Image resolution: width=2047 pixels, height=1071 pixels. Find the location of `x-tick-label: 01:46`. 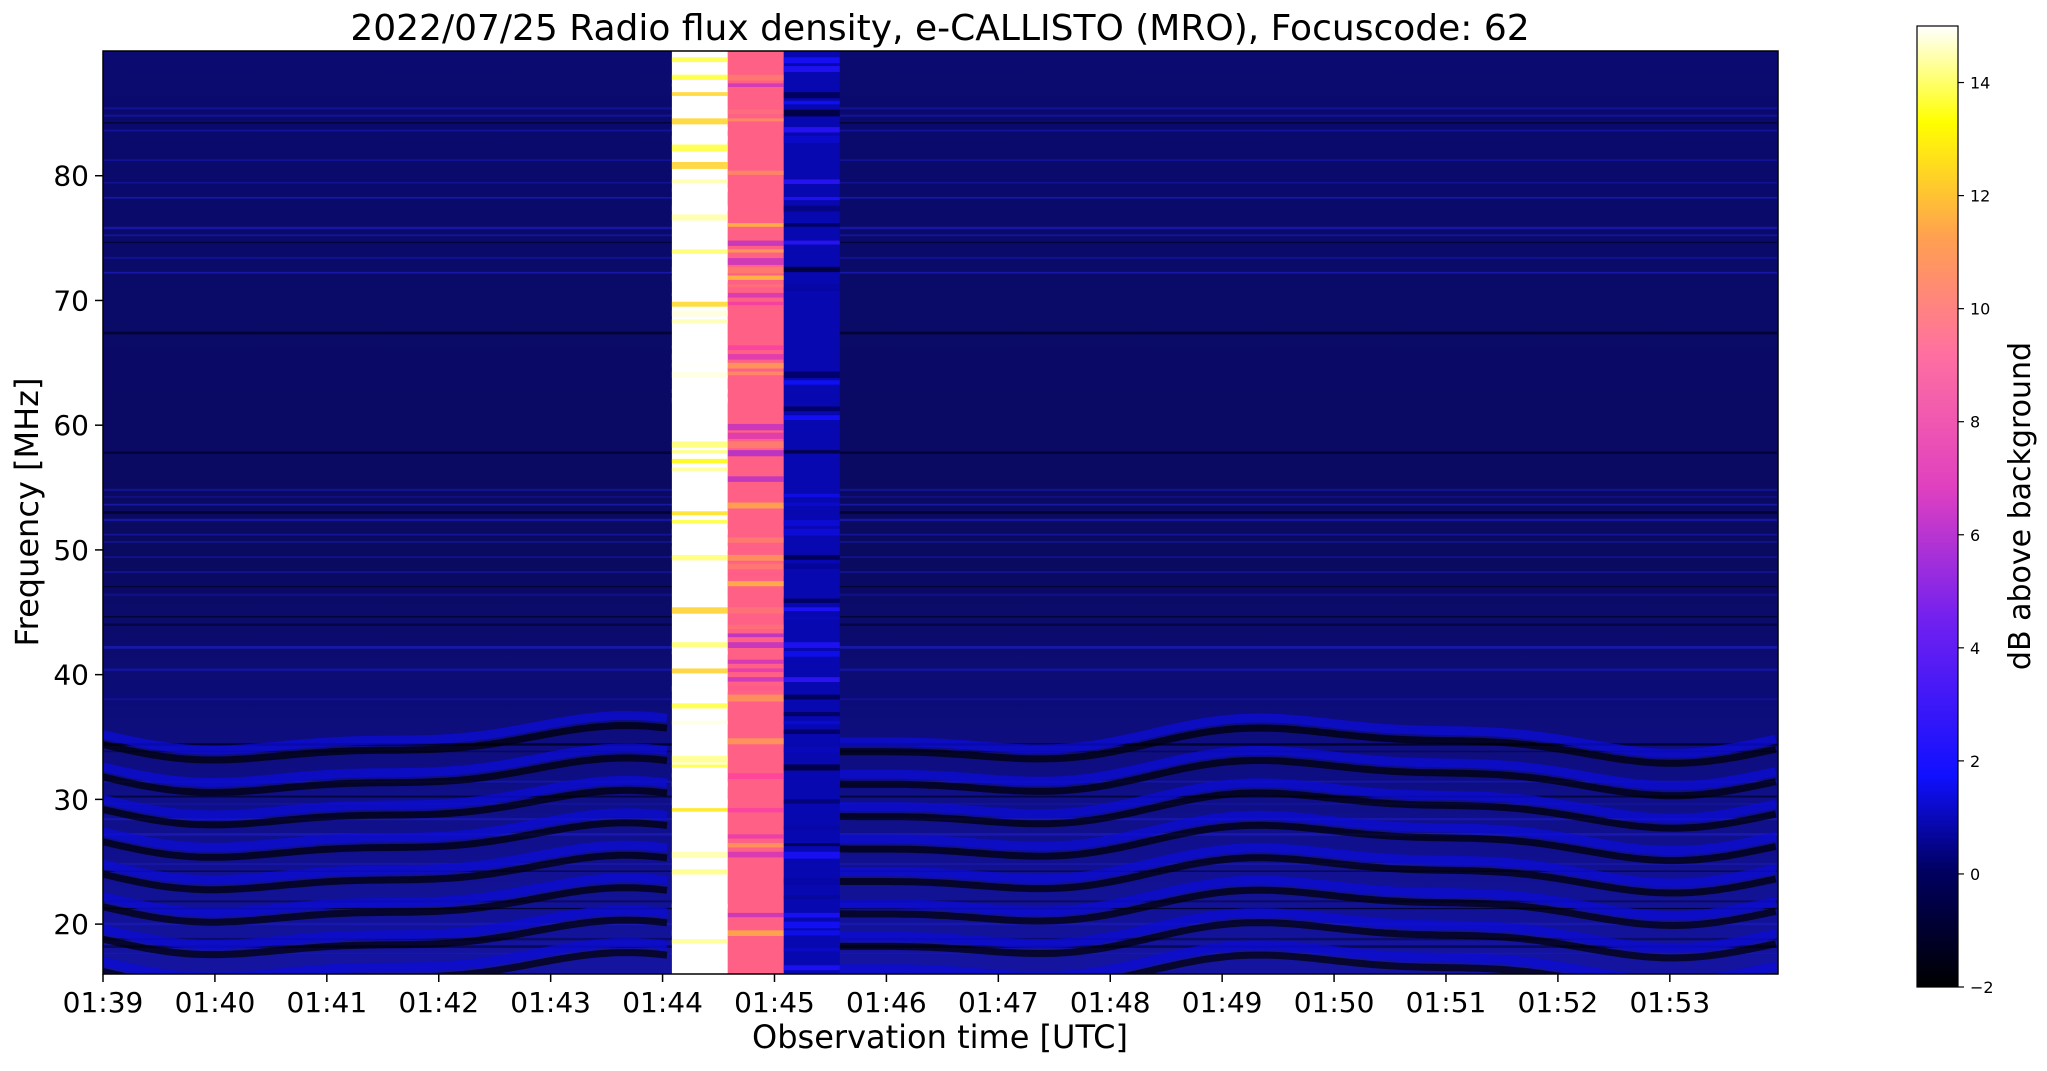

x-tick-label: 01:46 is located at coordinates (886, 1002).